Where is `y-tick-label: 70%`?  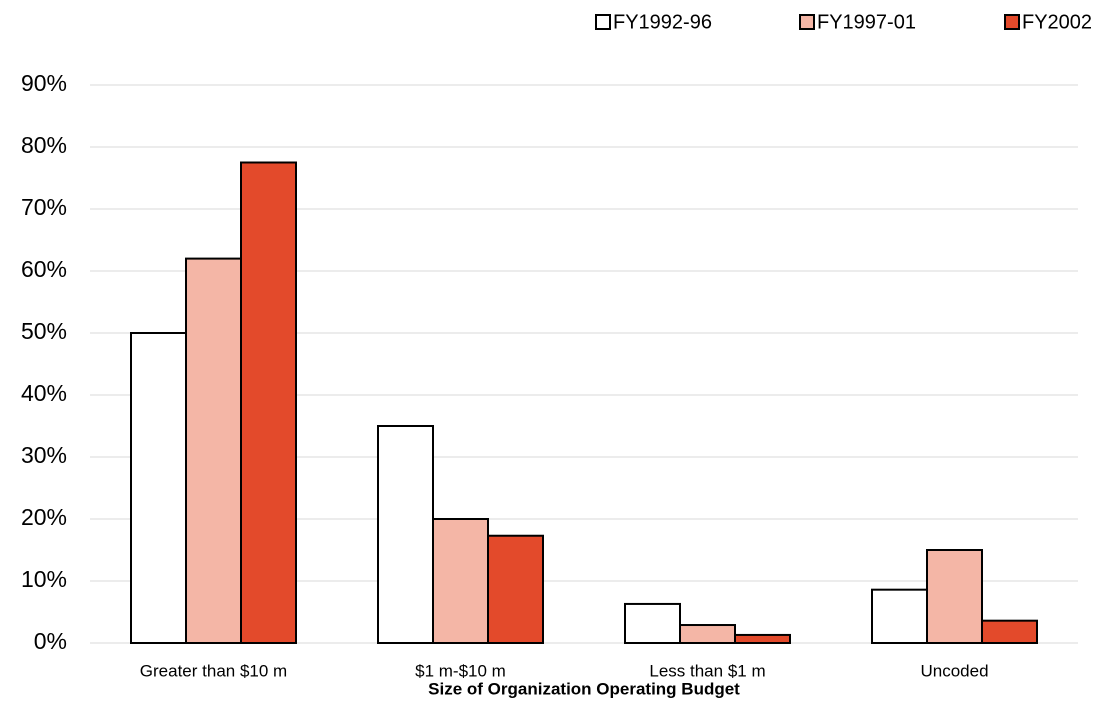 y-tick-label: 70% is located at coordinates (44, 207).